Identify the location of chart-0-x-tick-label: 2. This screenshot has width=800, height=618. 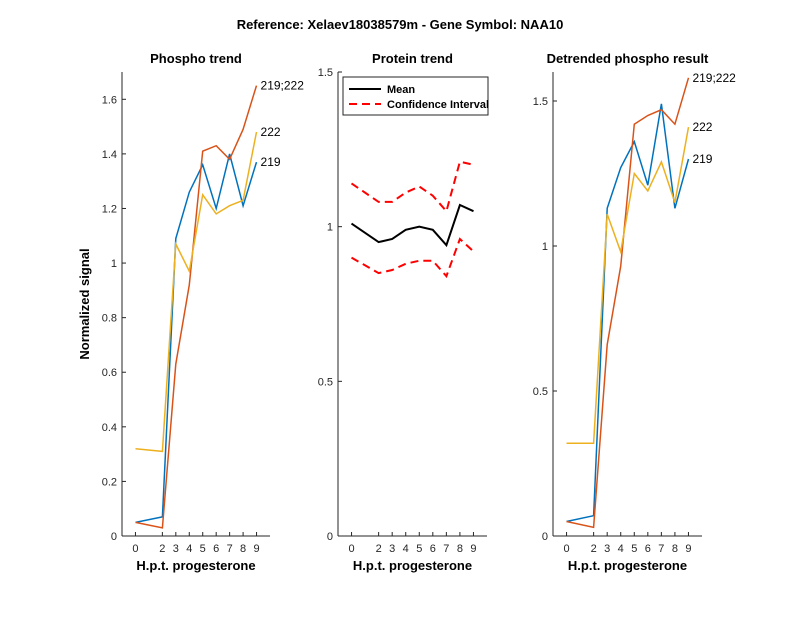
(162, 549).